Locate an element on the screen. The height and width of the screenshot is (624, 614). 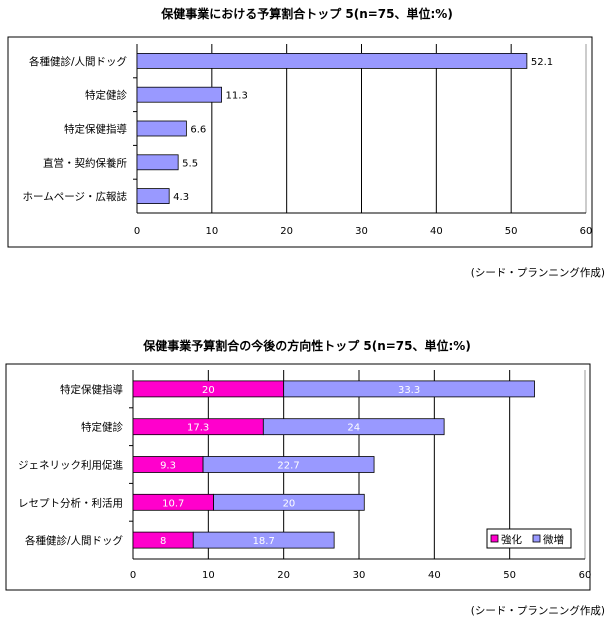
data-label: 33.3 is located at coordinates (409, 390).